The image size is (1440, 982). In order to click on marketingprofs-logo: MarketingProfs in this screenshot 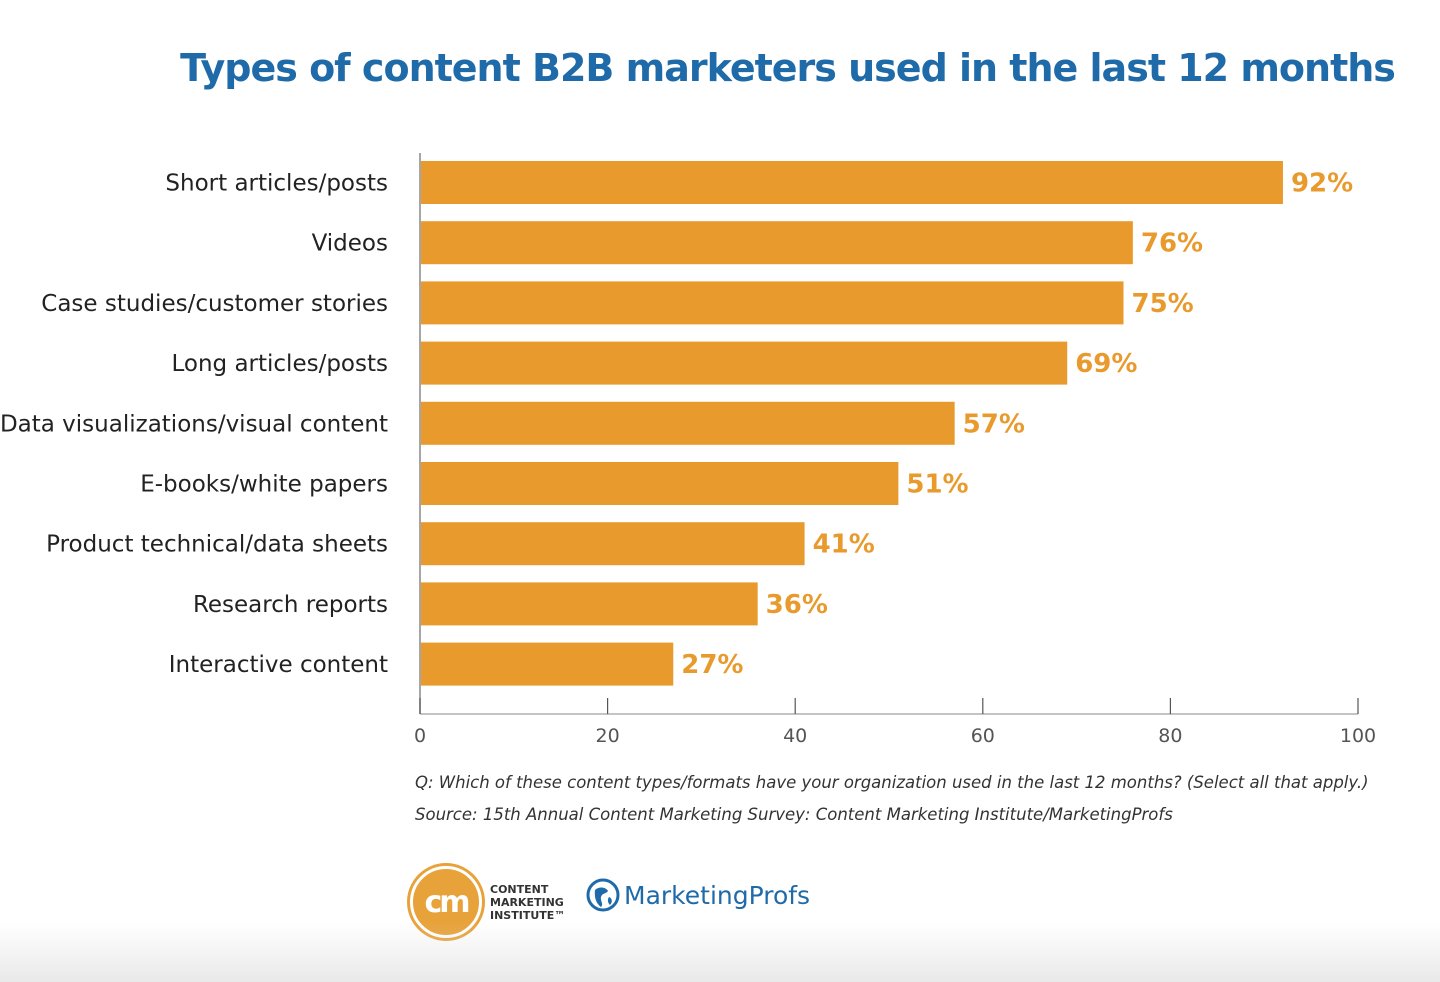, I will do `click(698, 895)`.